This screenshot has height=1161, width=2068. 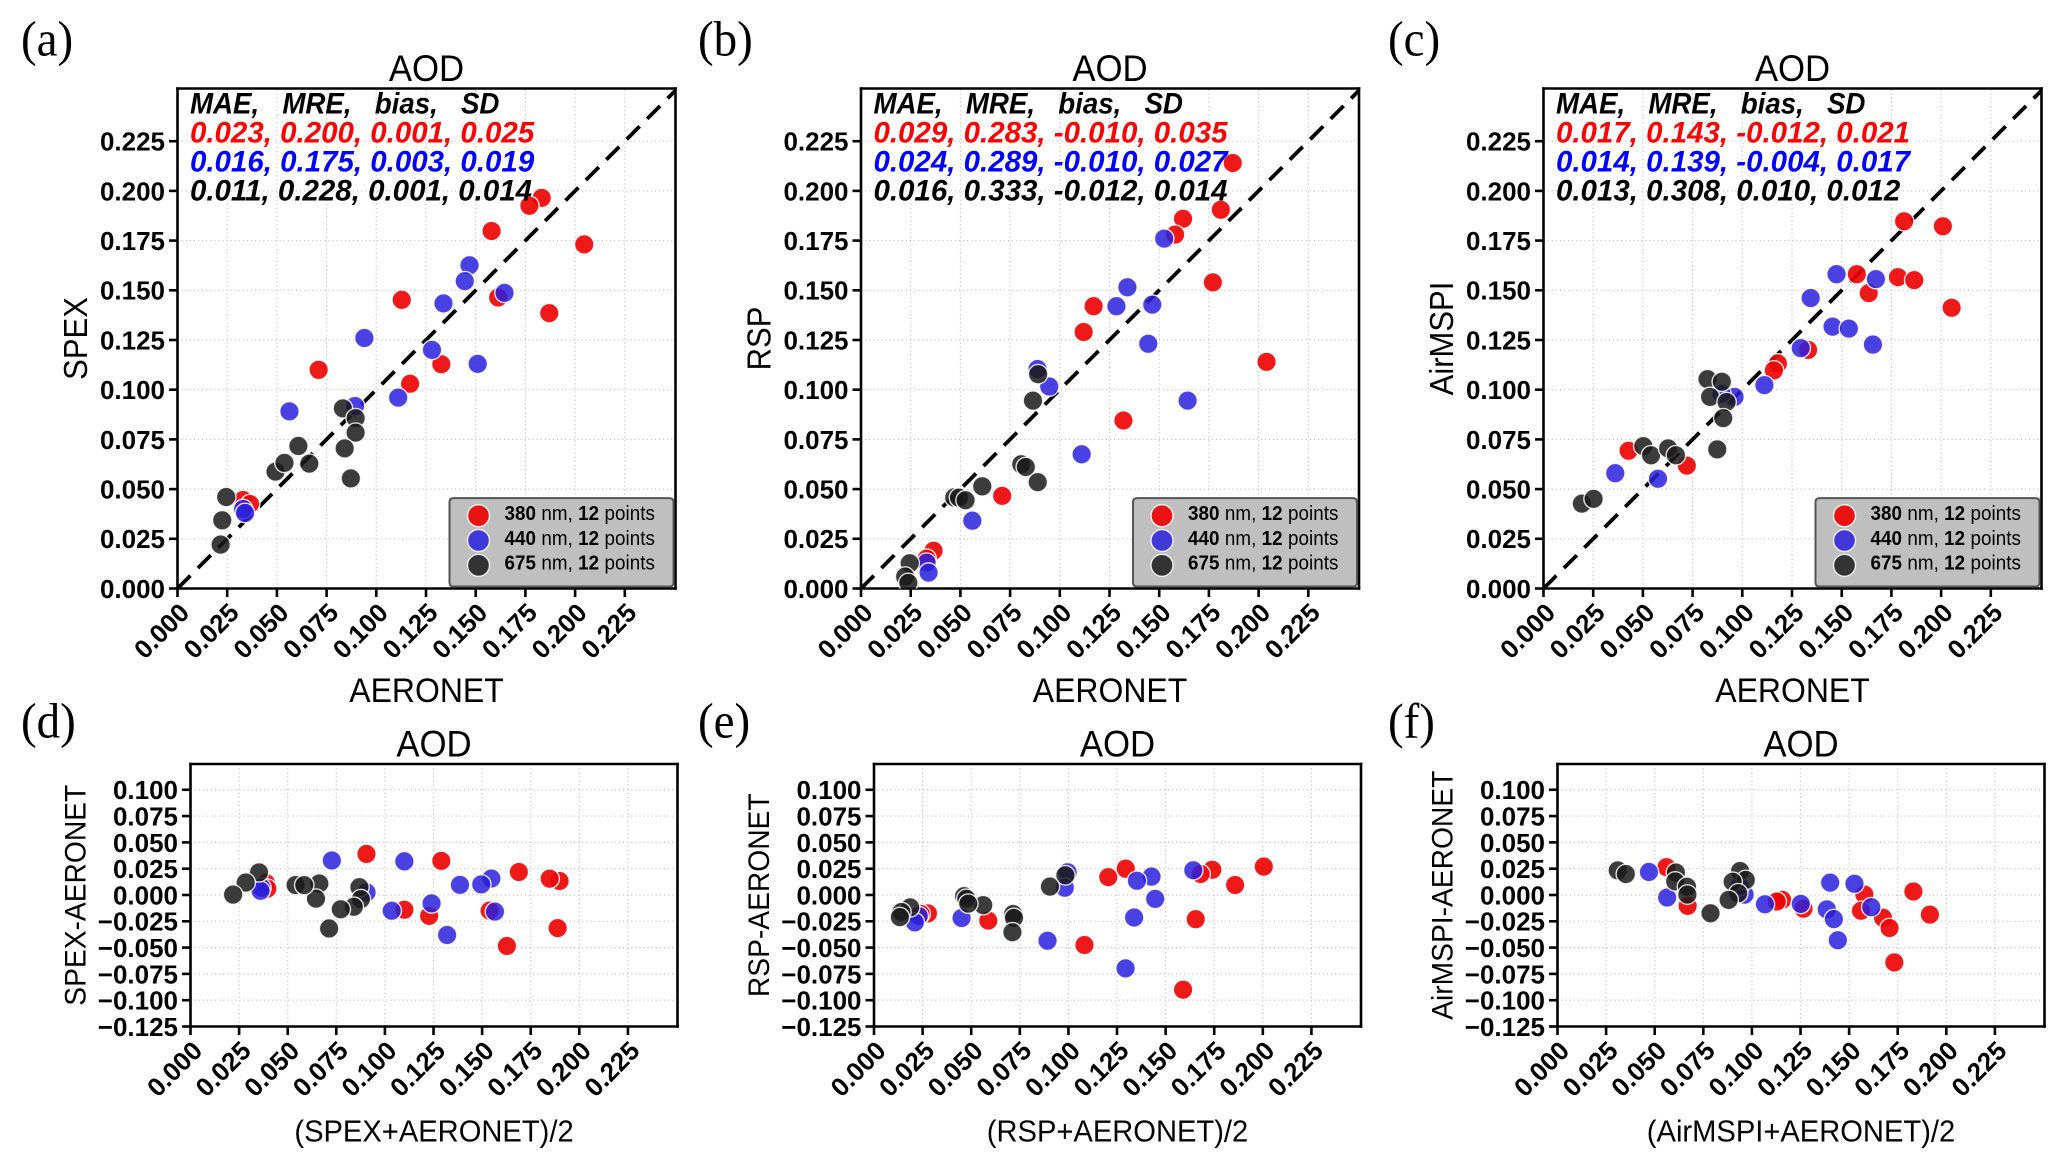 I want to click on svg-text: (b), so click(x=725, y=39).